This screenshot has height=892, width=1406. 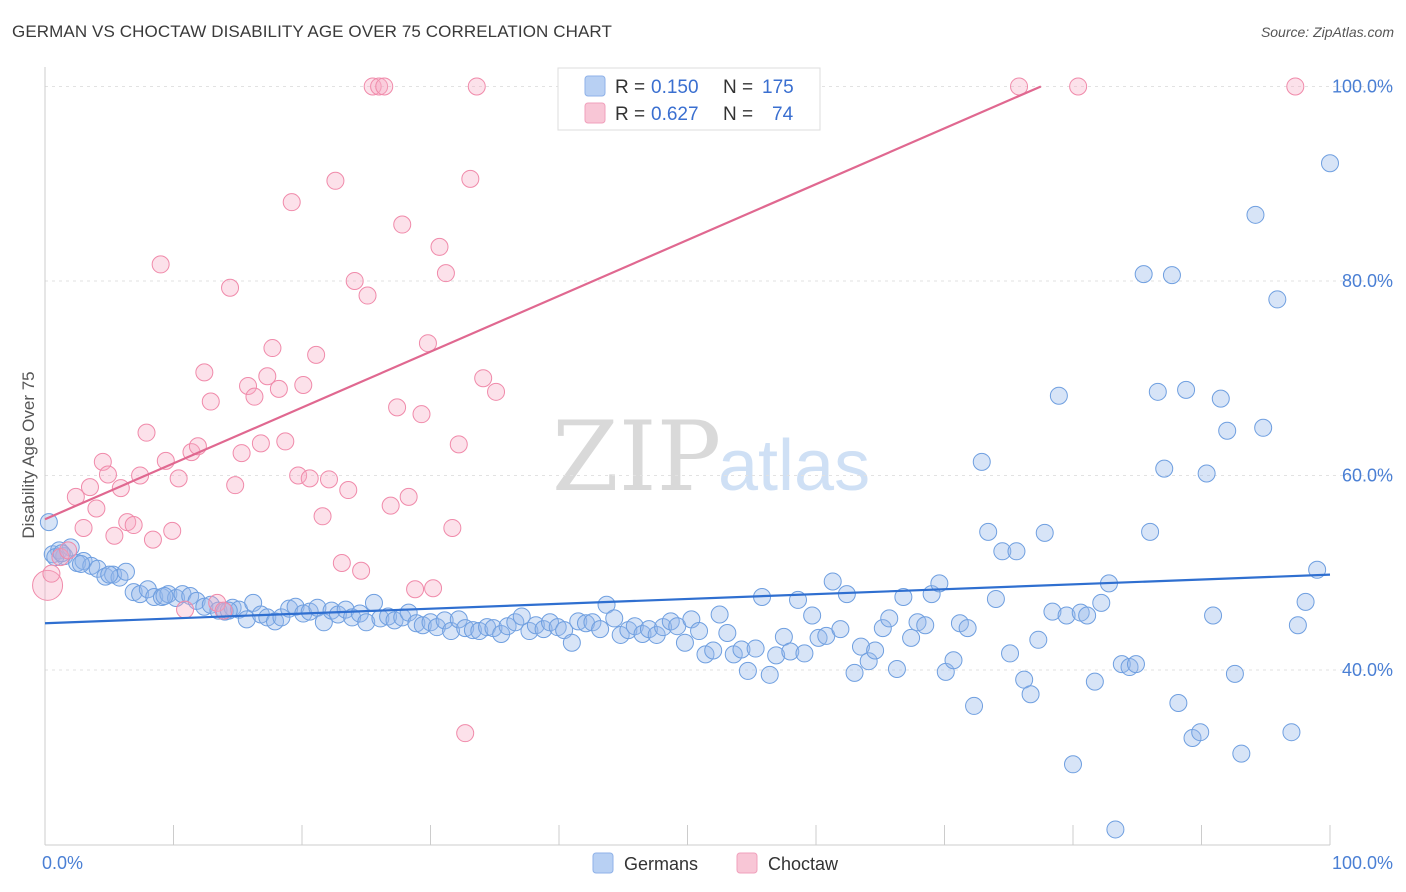 What do you see at coordinates (675, 87) in the screenshot?
I see `legend-r-value-germans: 0.150` at bounding box center [675, 87].